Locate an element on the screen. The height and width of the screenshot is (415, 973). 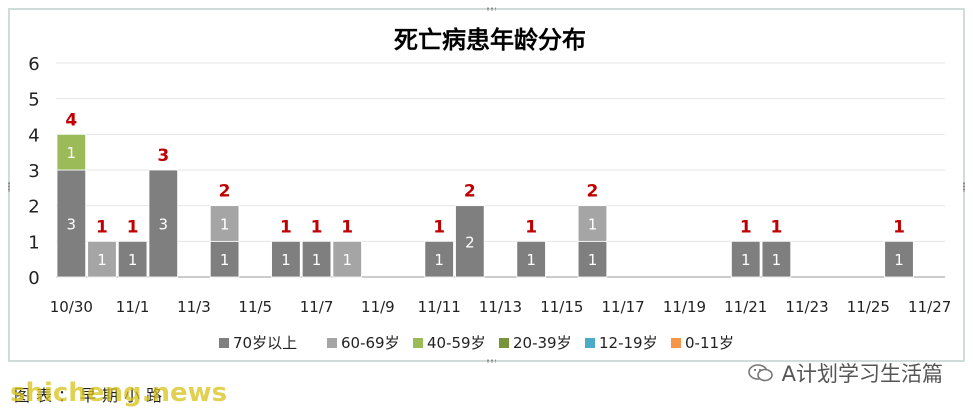
legend-label: 12-19岁 is located at coordinates (628, 343).